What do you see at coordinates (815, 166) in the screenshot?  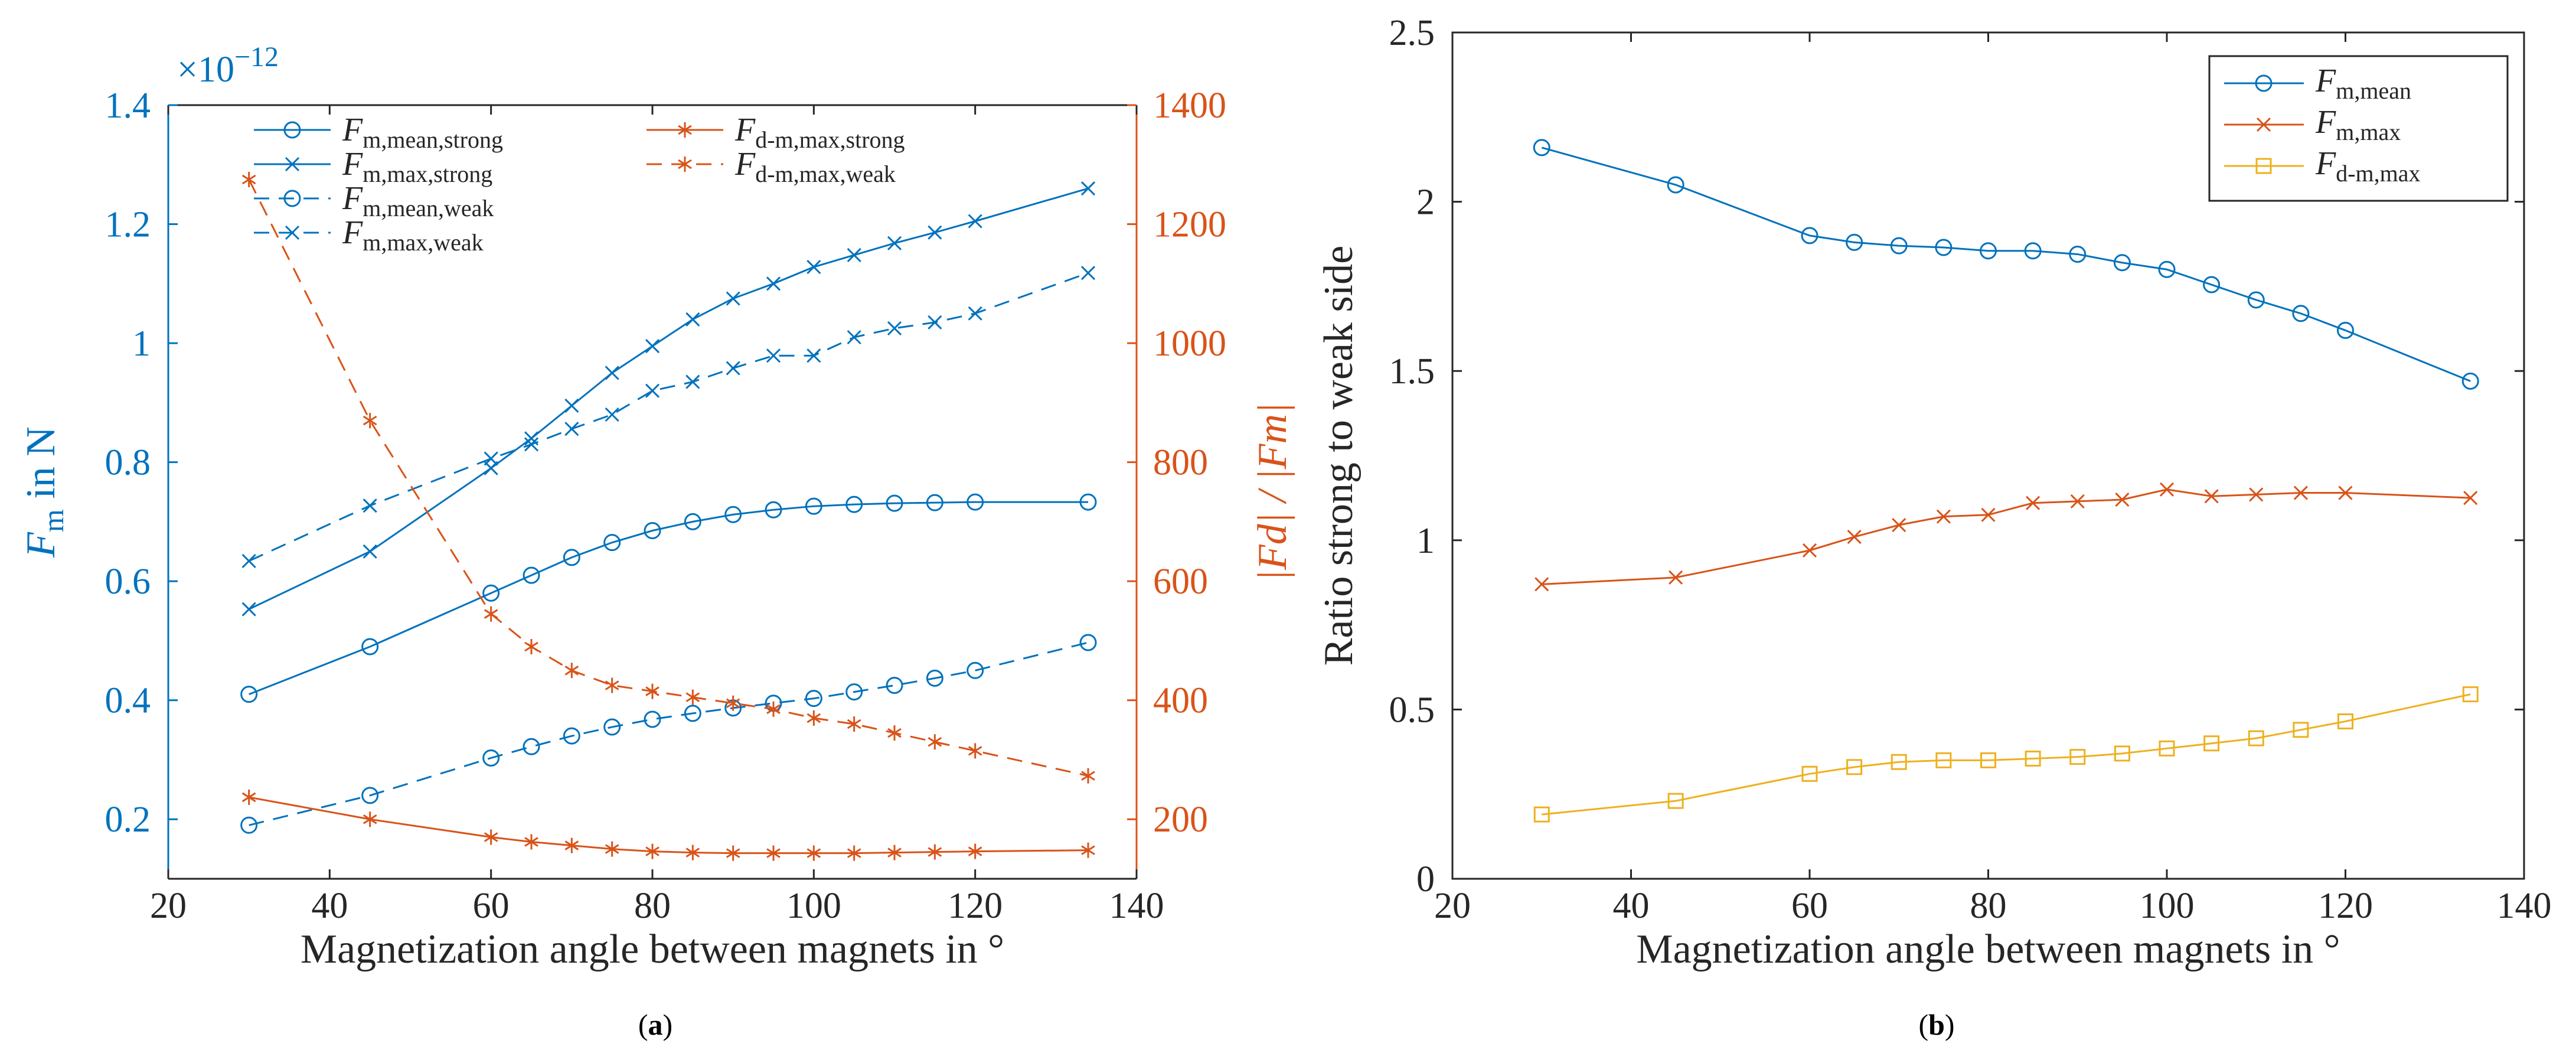 I see `panel-a-legend-label-6: Fd-m,max,weak` at bounding box center [815, 166].